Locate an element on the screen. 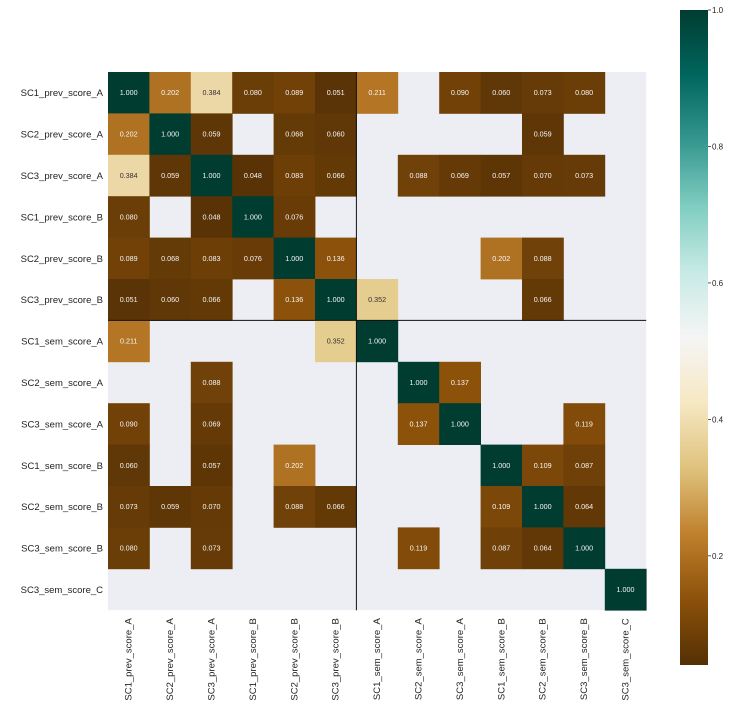 This screenshot has height=702, width=732. heatmap-cell-r8-c2 is located at coordinates (211, 424).